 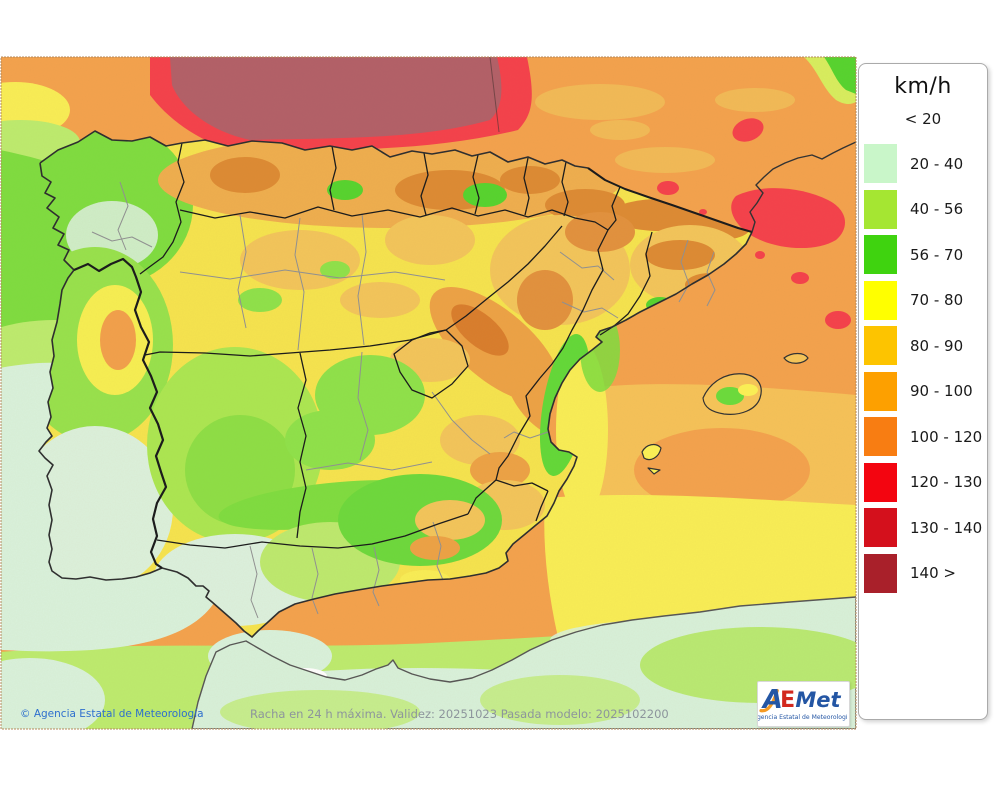 I want to click on logo-letter-a: A, so click(x=772, y=700).